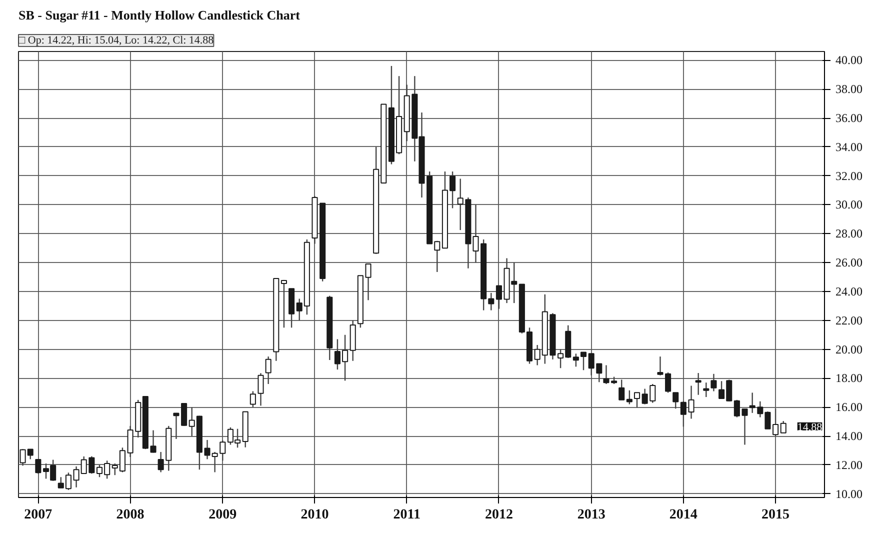  What do you see at coordinates (159, 15) in the screenshot?
I see `chart-title: SB - Sugar #11 - Montly Hollow Candlestick Chart` at bounding box center [159, 15].